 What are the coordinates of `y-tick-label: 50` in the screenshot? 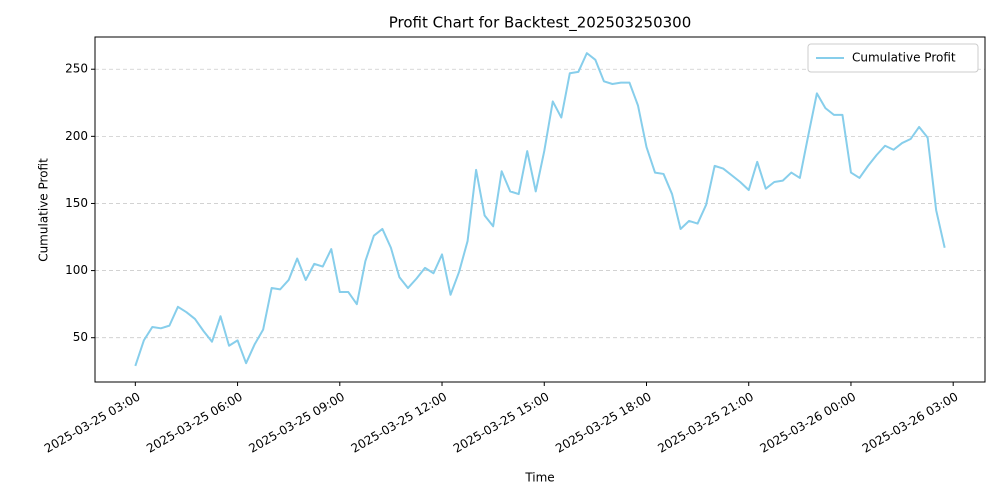 It's located at (80, 337).